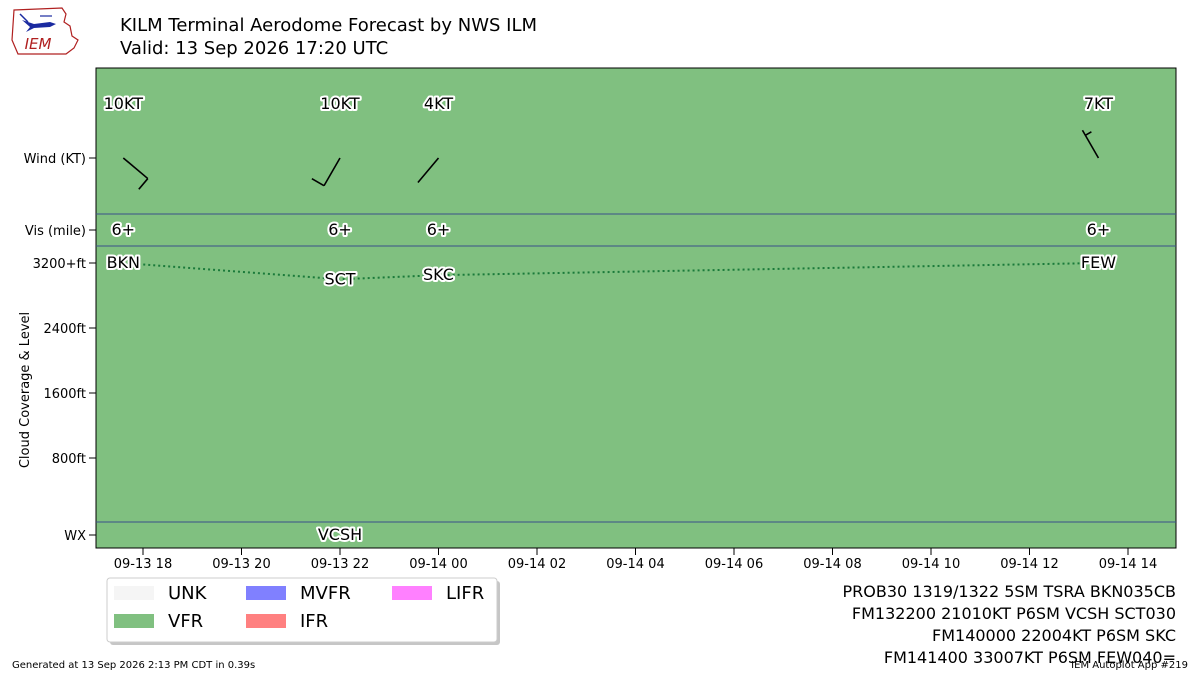 The height and width of the screenshot is (675, 1200). I want to click on x-tick-label: 09-13 22, so click(340, 564).